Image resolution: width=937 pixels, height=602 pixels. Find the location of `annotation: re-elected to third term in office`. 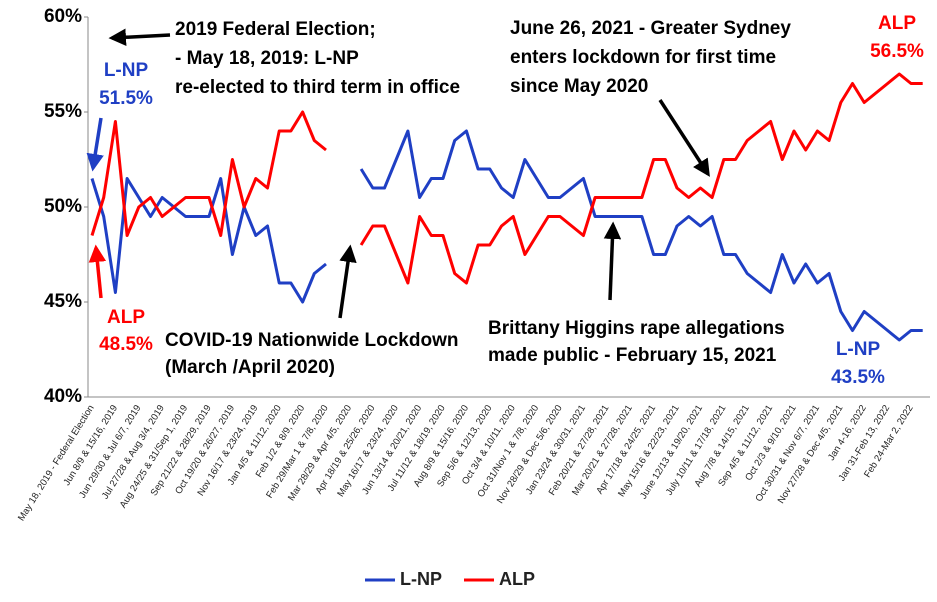

annotation: re-elected to third term in office is located at coordinates (317, 87).